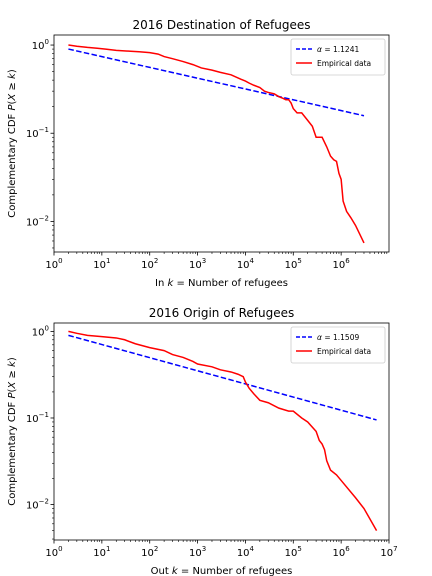 The image size is (432, 576). What do you see at coordinates (338, 49) in the screenshot?
I see `legend-label: α = 1.1241` at bounding box center [338, 49].